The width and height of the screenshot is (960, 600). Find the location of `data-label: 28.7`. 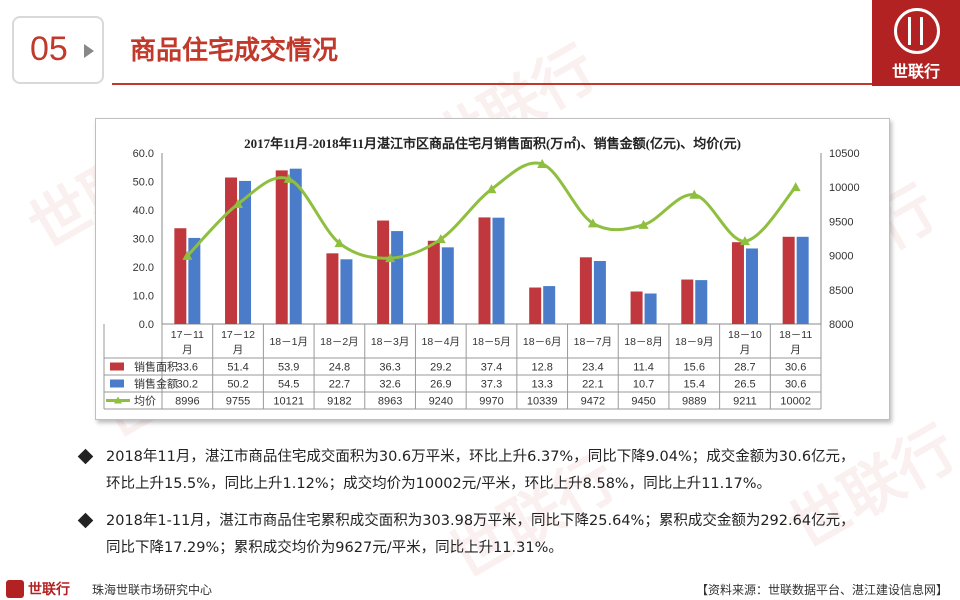

data-label: 28.7 is located at coordinates (744, 368).